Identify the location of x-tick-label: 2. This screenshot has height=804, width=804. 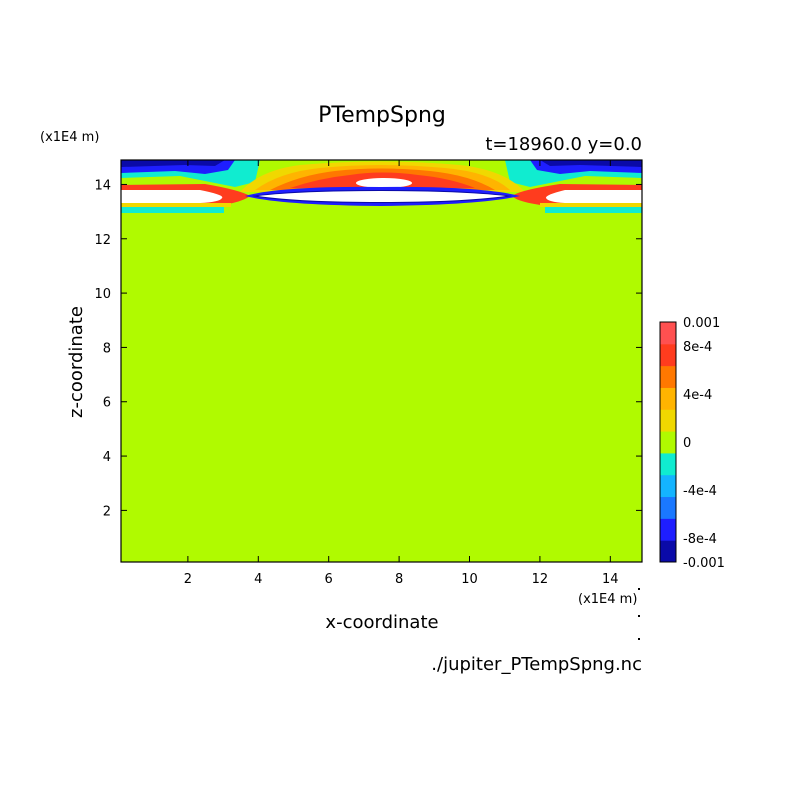
(188, 579).